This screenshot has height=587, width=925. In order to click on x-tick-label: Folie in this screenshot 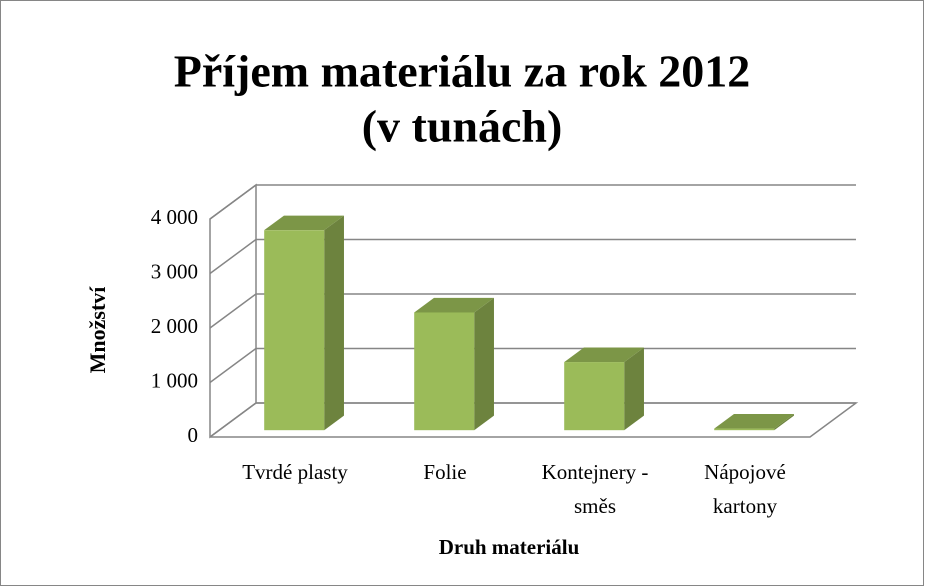, I will do `click(444, 472)`.